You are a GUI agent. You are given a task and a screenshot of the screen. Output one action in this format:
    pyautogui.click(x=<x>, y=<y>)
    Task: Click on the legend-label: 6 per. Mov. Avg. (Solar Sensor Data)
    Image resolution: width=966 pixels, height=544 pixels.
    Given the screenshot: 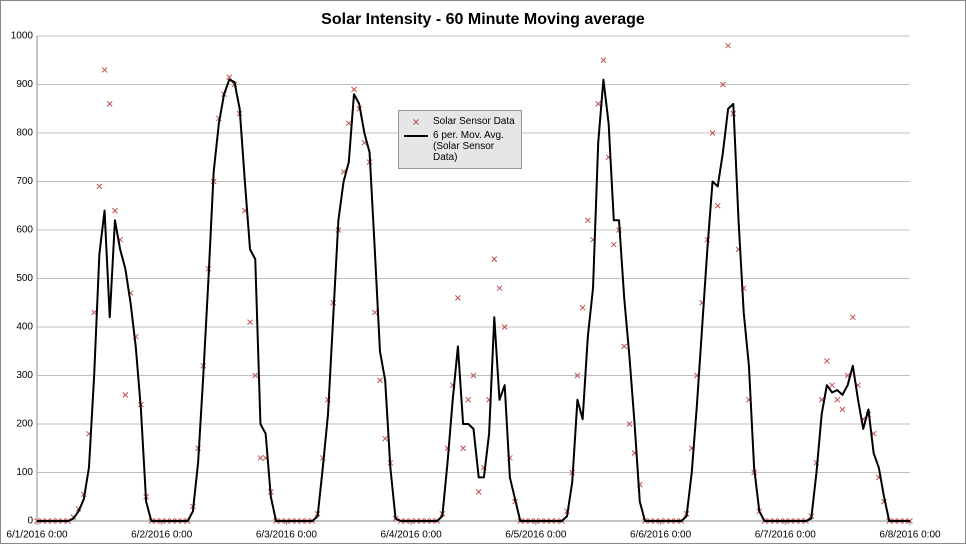 What is the action you would take?
    pyautogui.click(x=468, y=146)
    